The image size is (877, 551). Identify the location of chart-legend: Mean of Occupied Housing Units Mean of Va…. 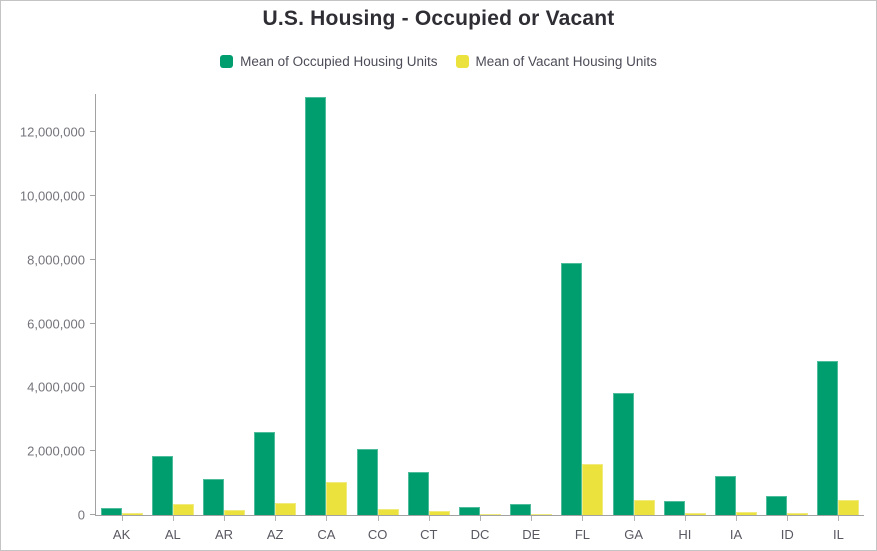
(438, 61).